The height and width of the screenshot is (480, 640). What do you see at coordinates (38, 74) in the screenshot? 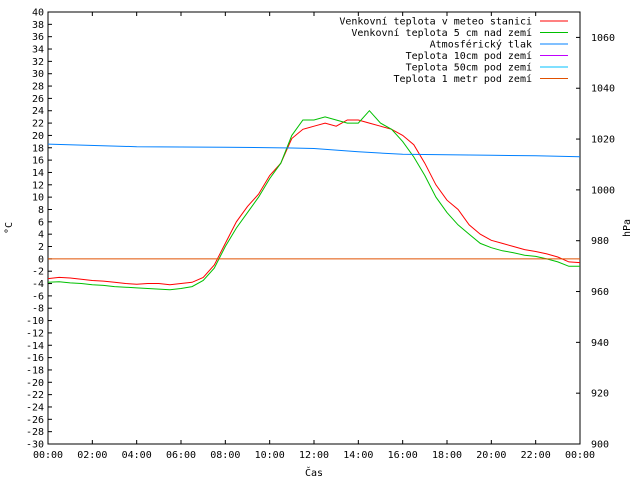
I see `y-left-tick-label: 30` at bounding box center [38, 74].